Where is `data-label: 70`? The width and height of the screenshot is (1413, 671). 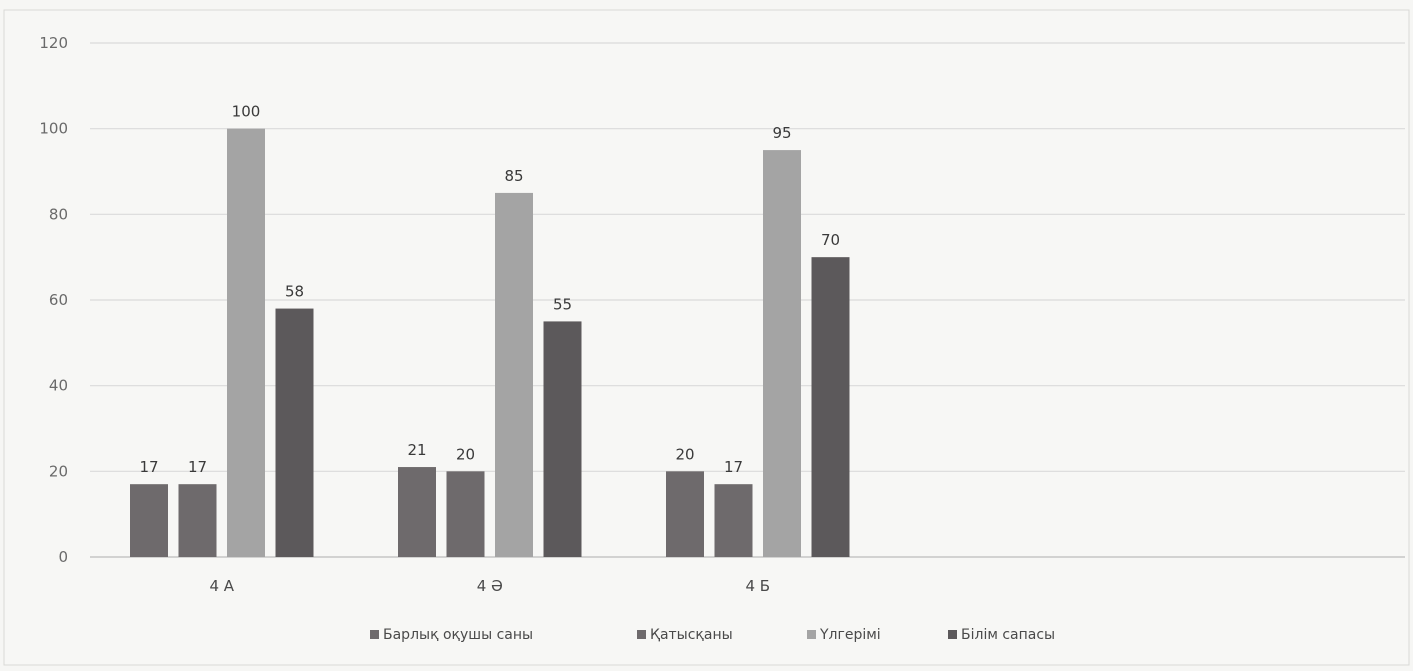
data-label: 70 is located at coordinates (830, 240).